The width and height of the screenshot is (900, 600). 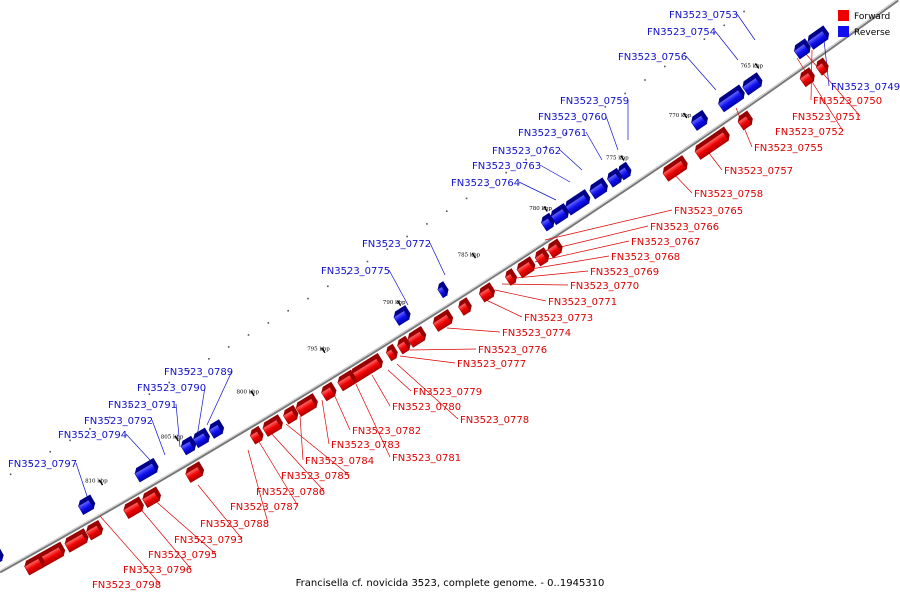 What do you see at coordinates (728, 194) in the screenshot?
I see `forward-gene-label: FN3523_0758` at bounding box center [728, 194].